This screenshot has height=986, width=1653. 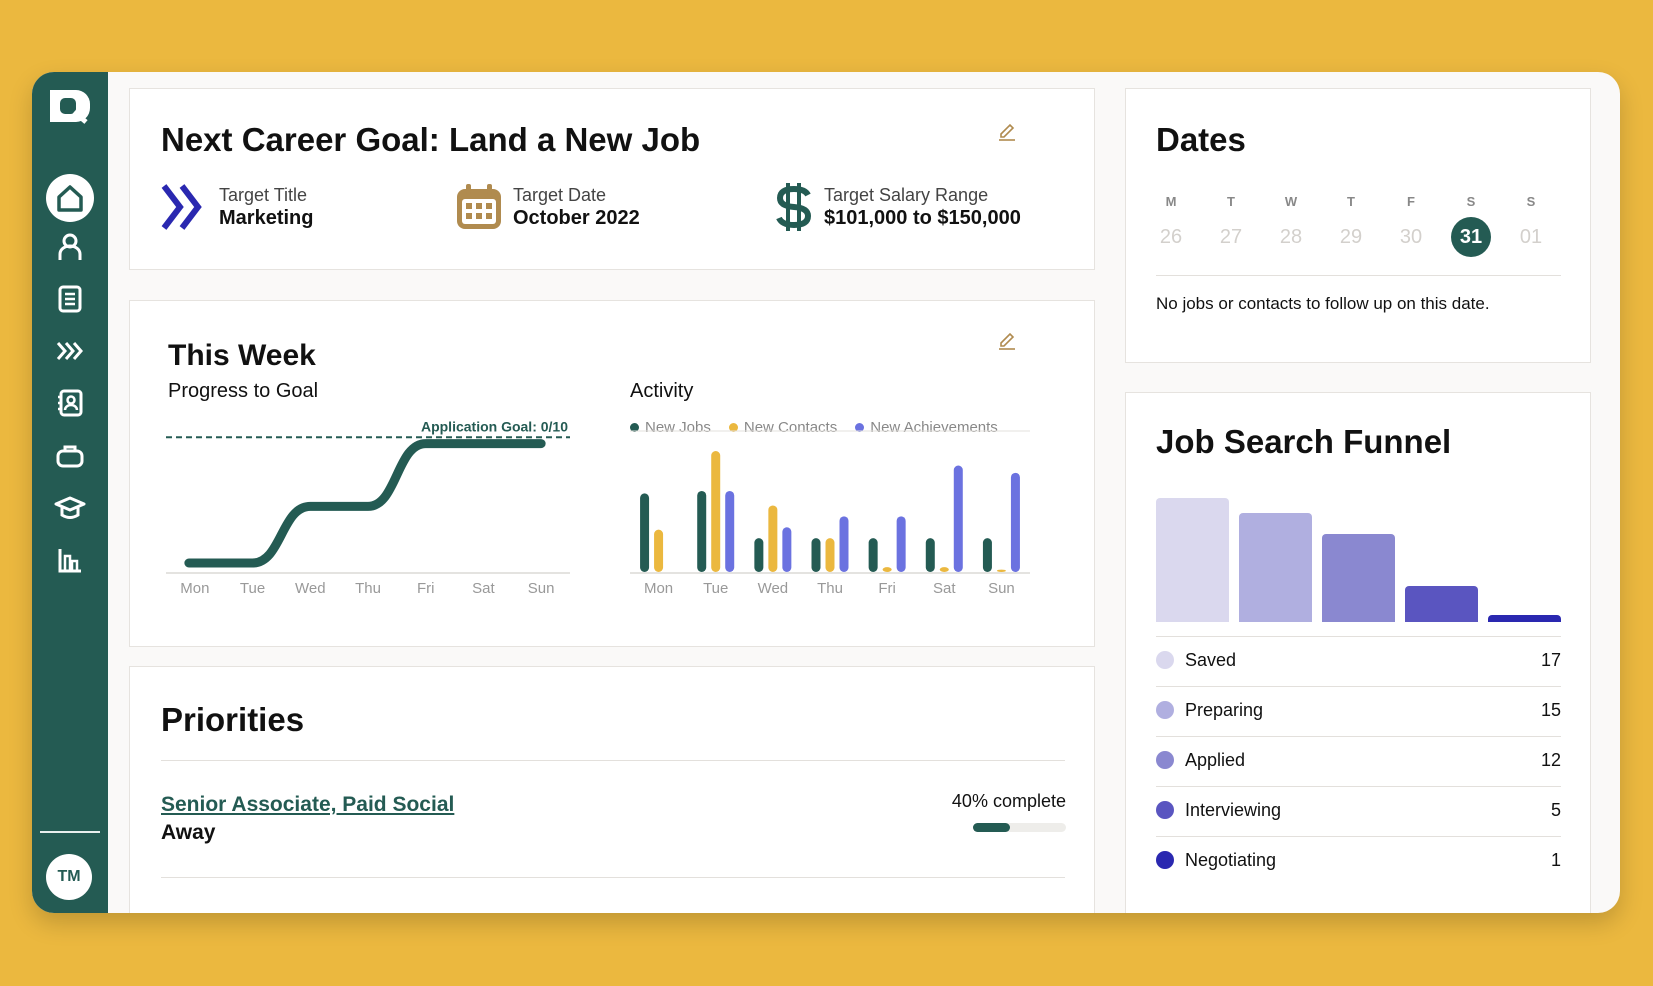 I want to click on progress-to-goal-label: Progress to Goal, so click(x=243, y=391).